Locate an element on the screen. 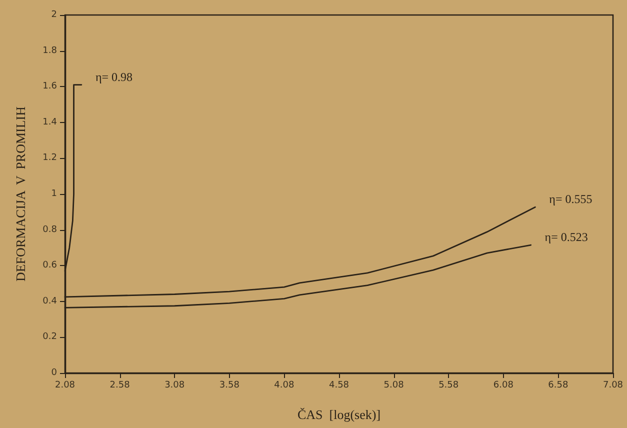 This screenshot has height=428, width=627. series-label: η= 0.555 is located at coordinates (570, 199).